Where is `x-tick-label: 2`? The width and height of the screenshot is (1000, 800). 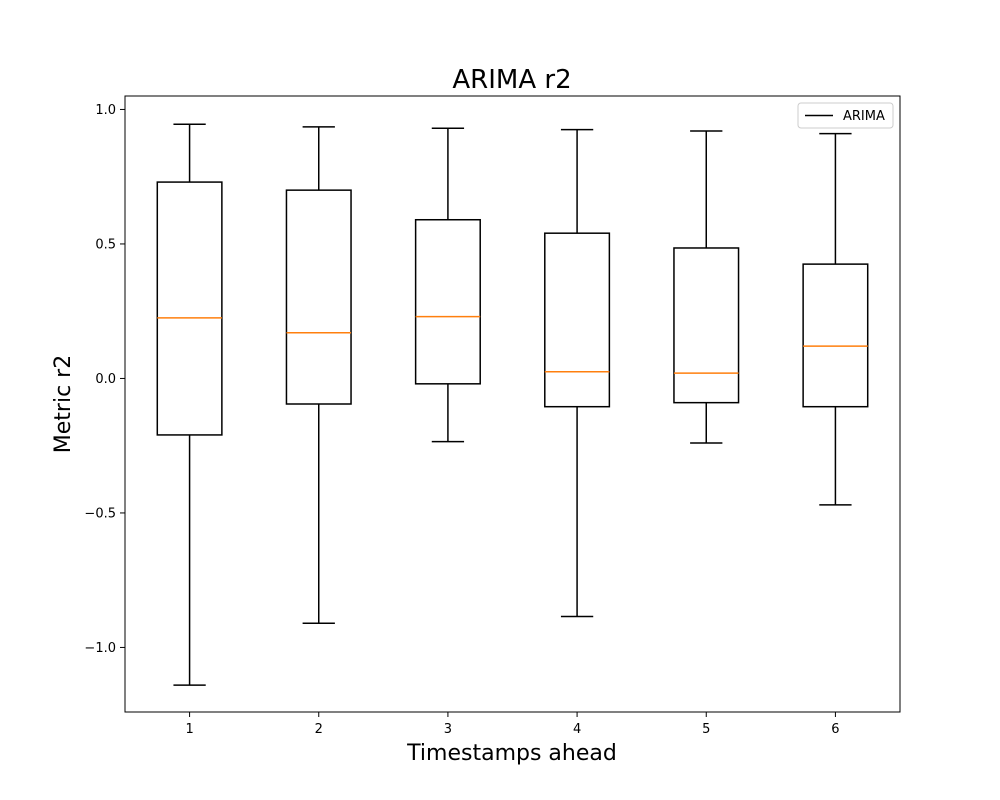 x-tick-label: 2 is located at coordinates (319, 729).